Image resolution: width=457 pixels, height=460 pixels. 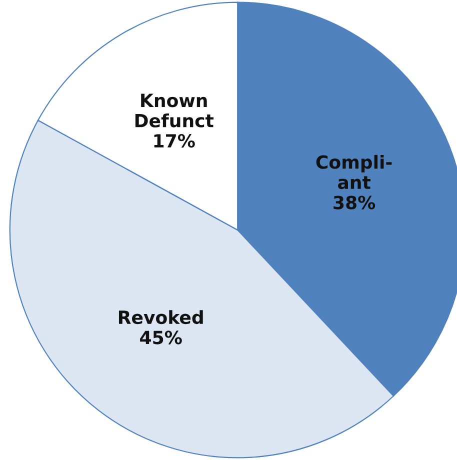 What do you see at coordinates (354, 172) in the screenshot?
I see `slice-label: Compli- ant` at bounding box center [354, 172].